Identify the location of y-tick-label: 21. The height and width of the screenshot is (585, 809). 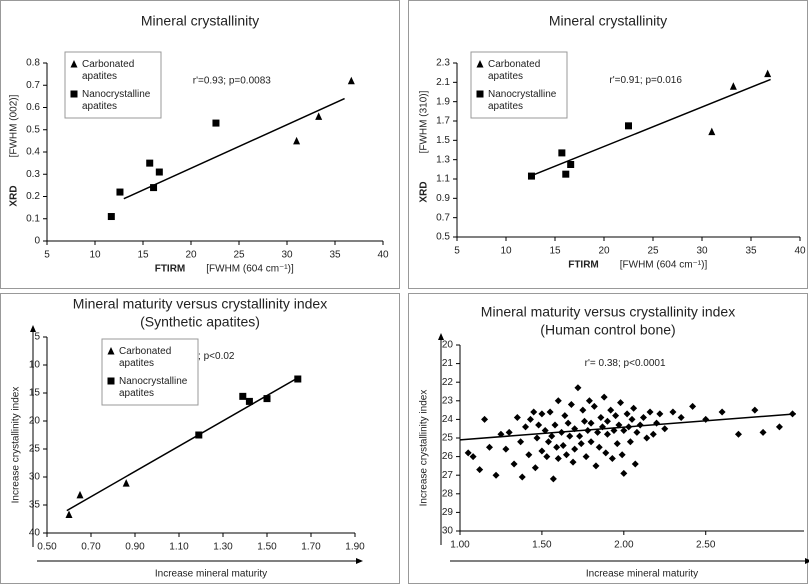
(448, 363).